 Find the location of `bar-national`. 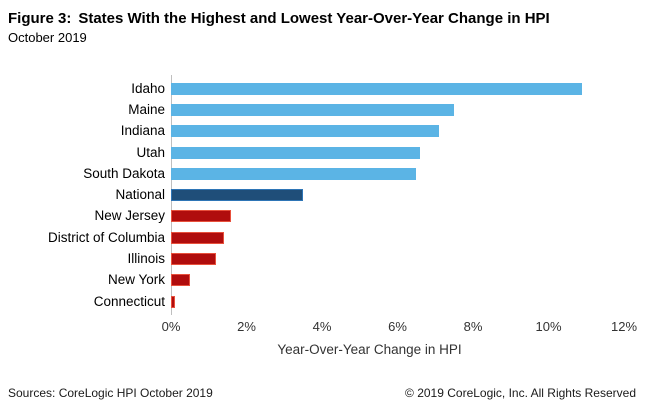

bar-national is located at coordinates (237, 195).